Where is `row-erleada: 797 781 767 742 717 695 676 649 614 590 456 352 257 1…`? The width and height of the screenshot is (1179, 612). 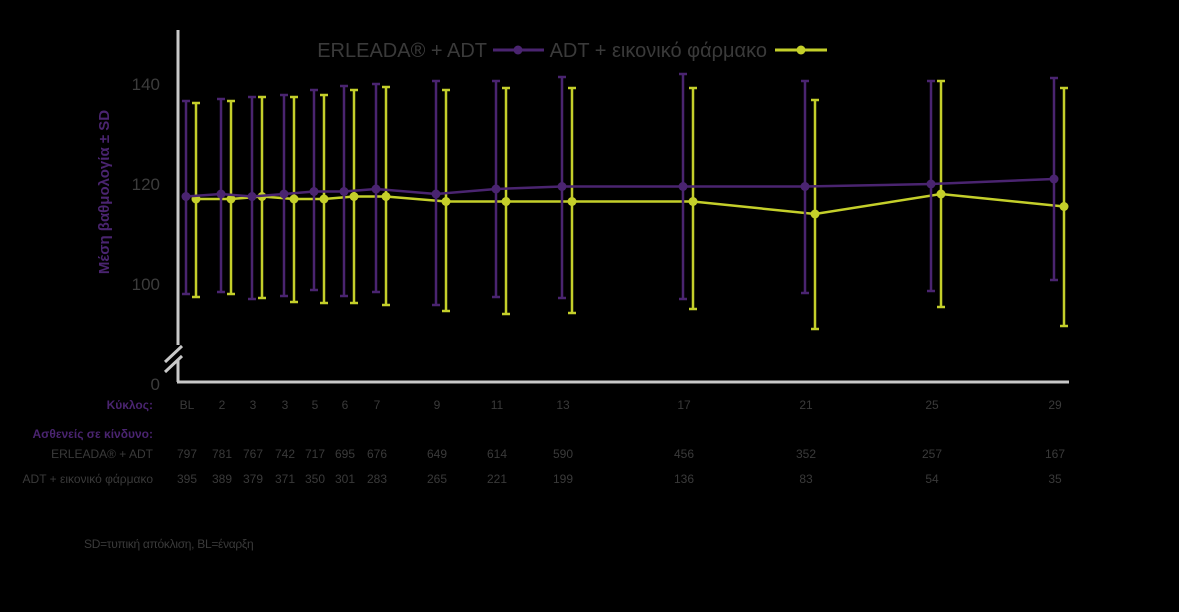 row-erleada: 797 781 767 742 717 695 676 649 614 590 456 352 257 1… is located at coordinates (621, 454).